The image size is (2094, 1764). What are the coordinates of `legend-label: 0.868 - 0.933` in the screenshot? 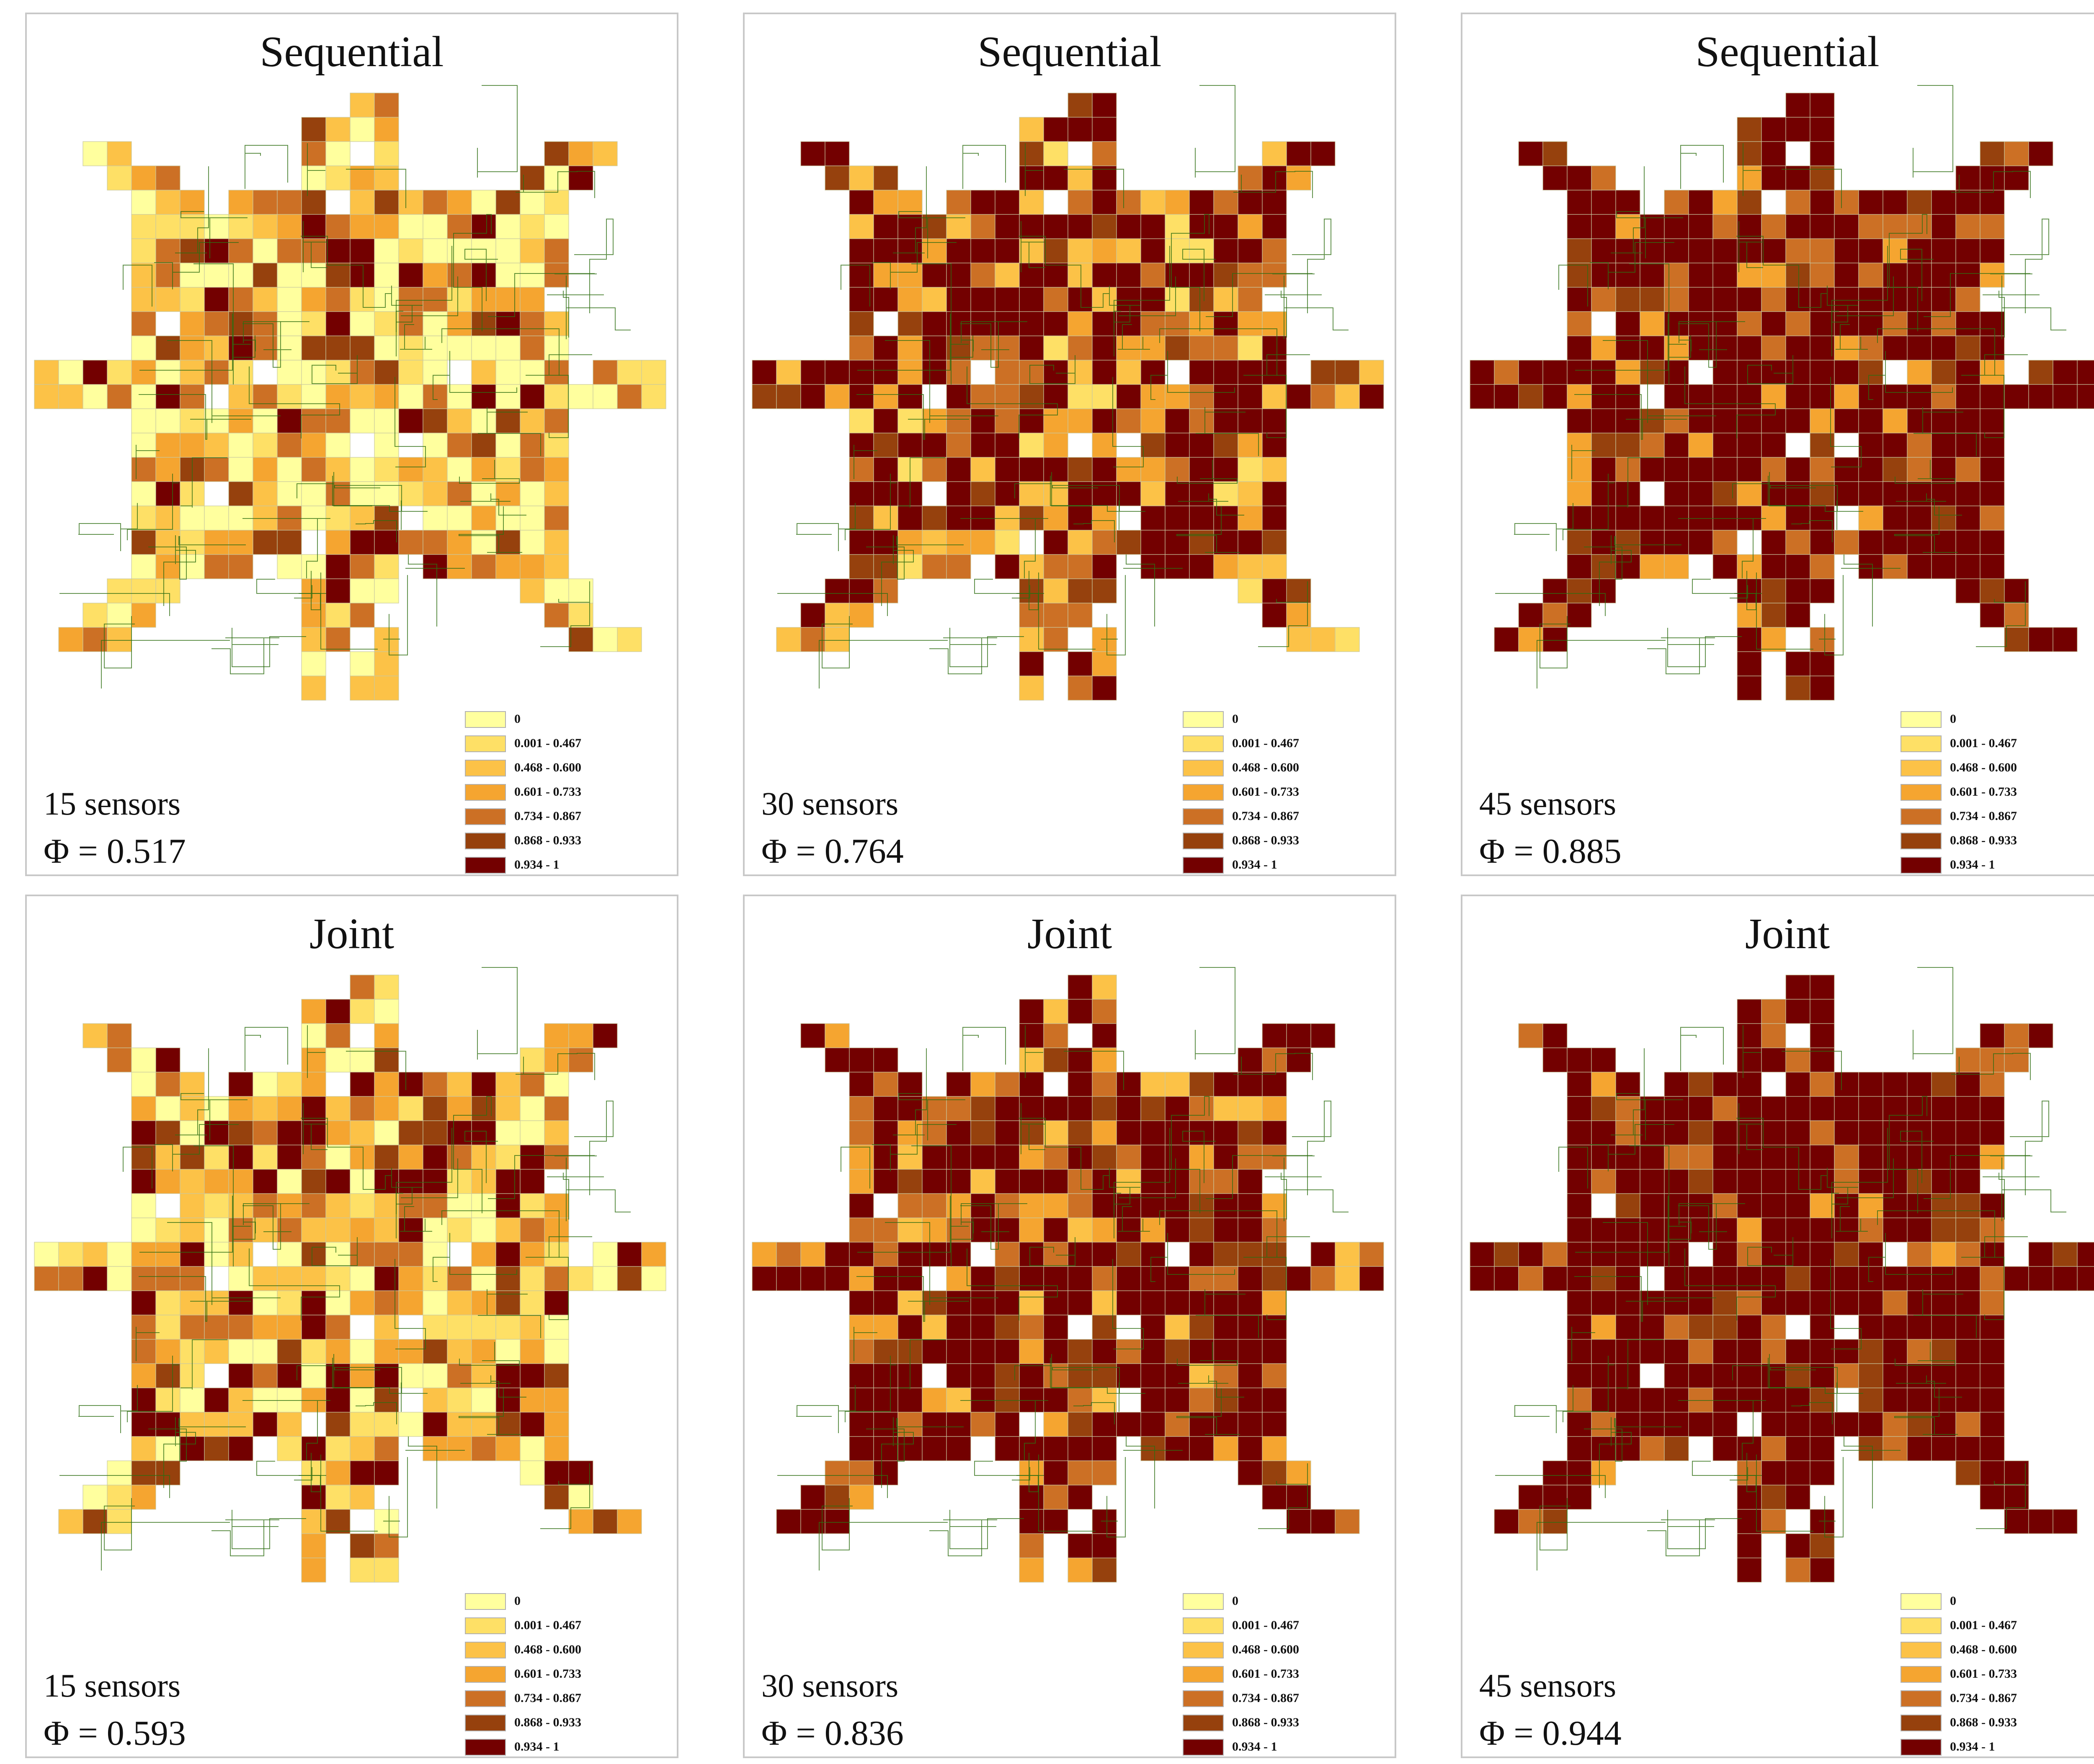 It's located at (547, 1722).